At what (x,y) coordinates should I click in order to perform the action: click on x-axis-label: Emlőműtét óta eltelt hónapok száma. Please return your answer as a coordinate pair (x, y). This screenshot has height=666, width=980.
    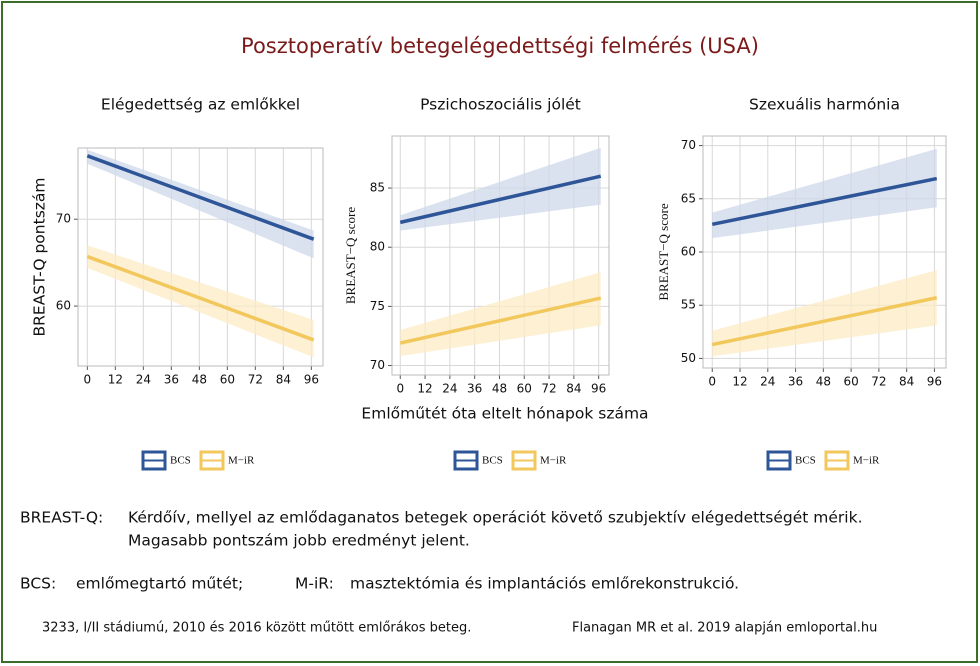
    Looking at the image, I should click on (504, 414).